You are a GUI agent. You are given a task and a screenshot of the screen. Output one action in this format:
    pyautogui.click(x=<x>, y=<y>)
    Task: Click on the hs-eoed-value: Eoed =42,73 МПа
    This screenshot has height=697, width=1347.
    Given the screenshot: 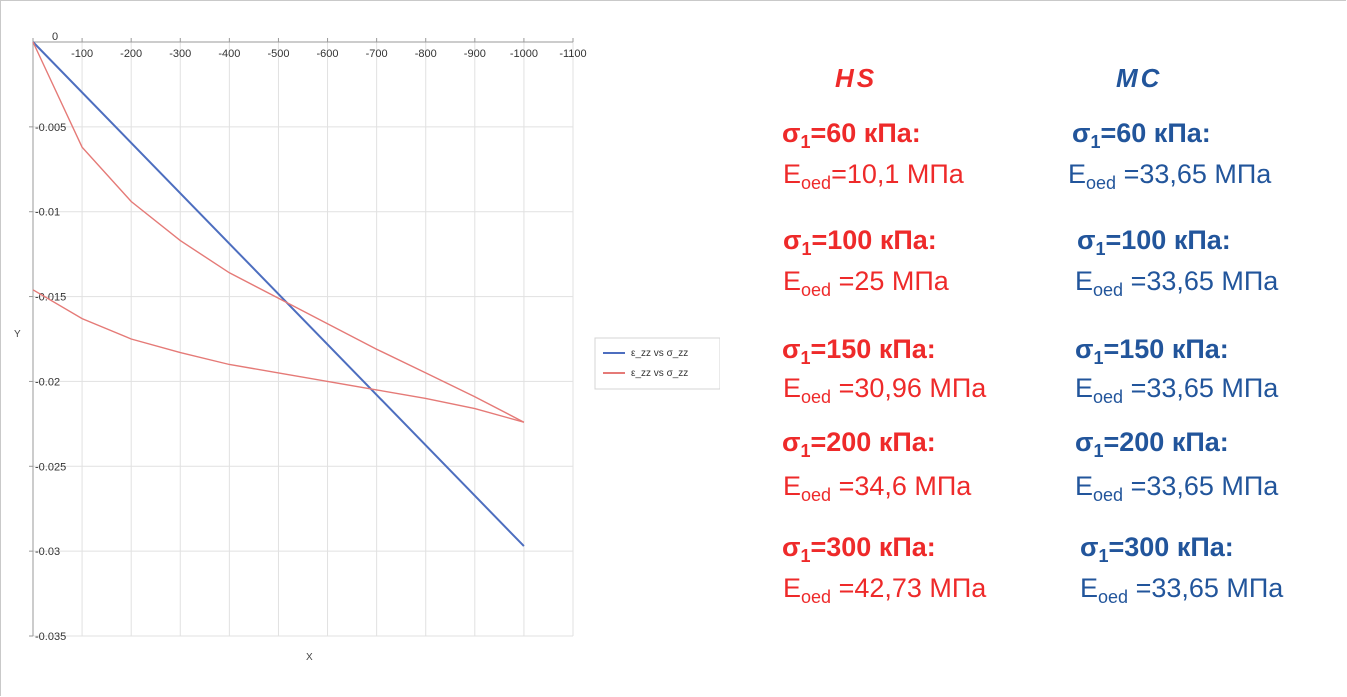 What is the action you would take?
    pyautogui.click(x=884, y=589)
    